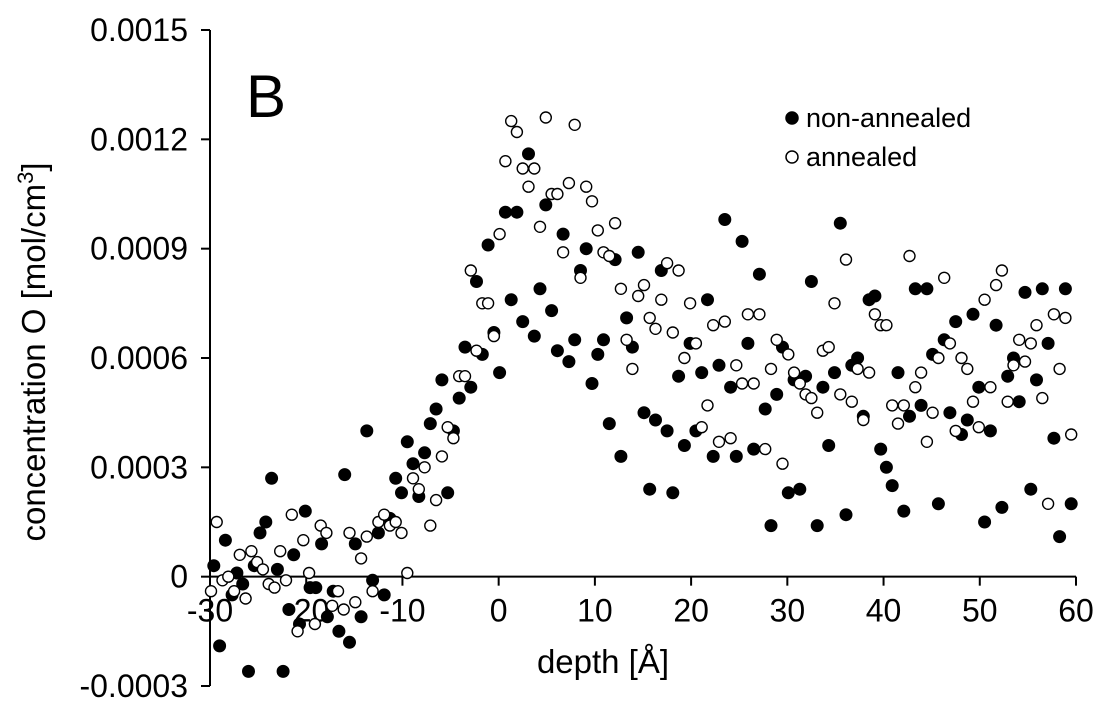 The height and width of the screenshot is (703, 1101). What do you see at coordinates (603, 661) in the screenshot?
I see `x-axis-title: depth [Å]` at bounding box center [603, 661].